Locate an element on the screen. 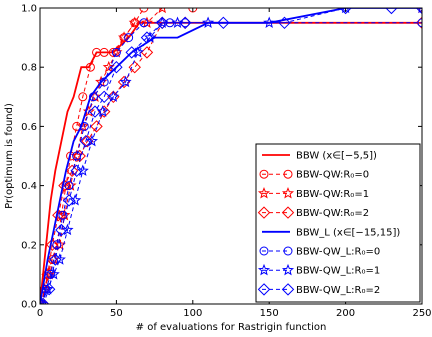 This screenshot has height=337, width=432. legend-label: BBW_L (x∈[−15,15]) is located at coordinates (348, 232).